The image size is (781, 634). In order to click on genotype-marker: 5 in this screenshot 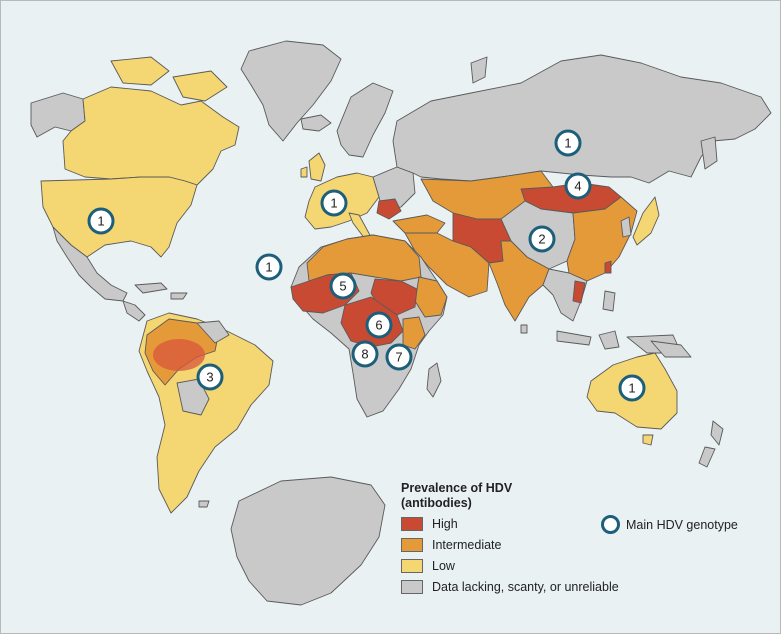, I will do `click(343, 286)`.